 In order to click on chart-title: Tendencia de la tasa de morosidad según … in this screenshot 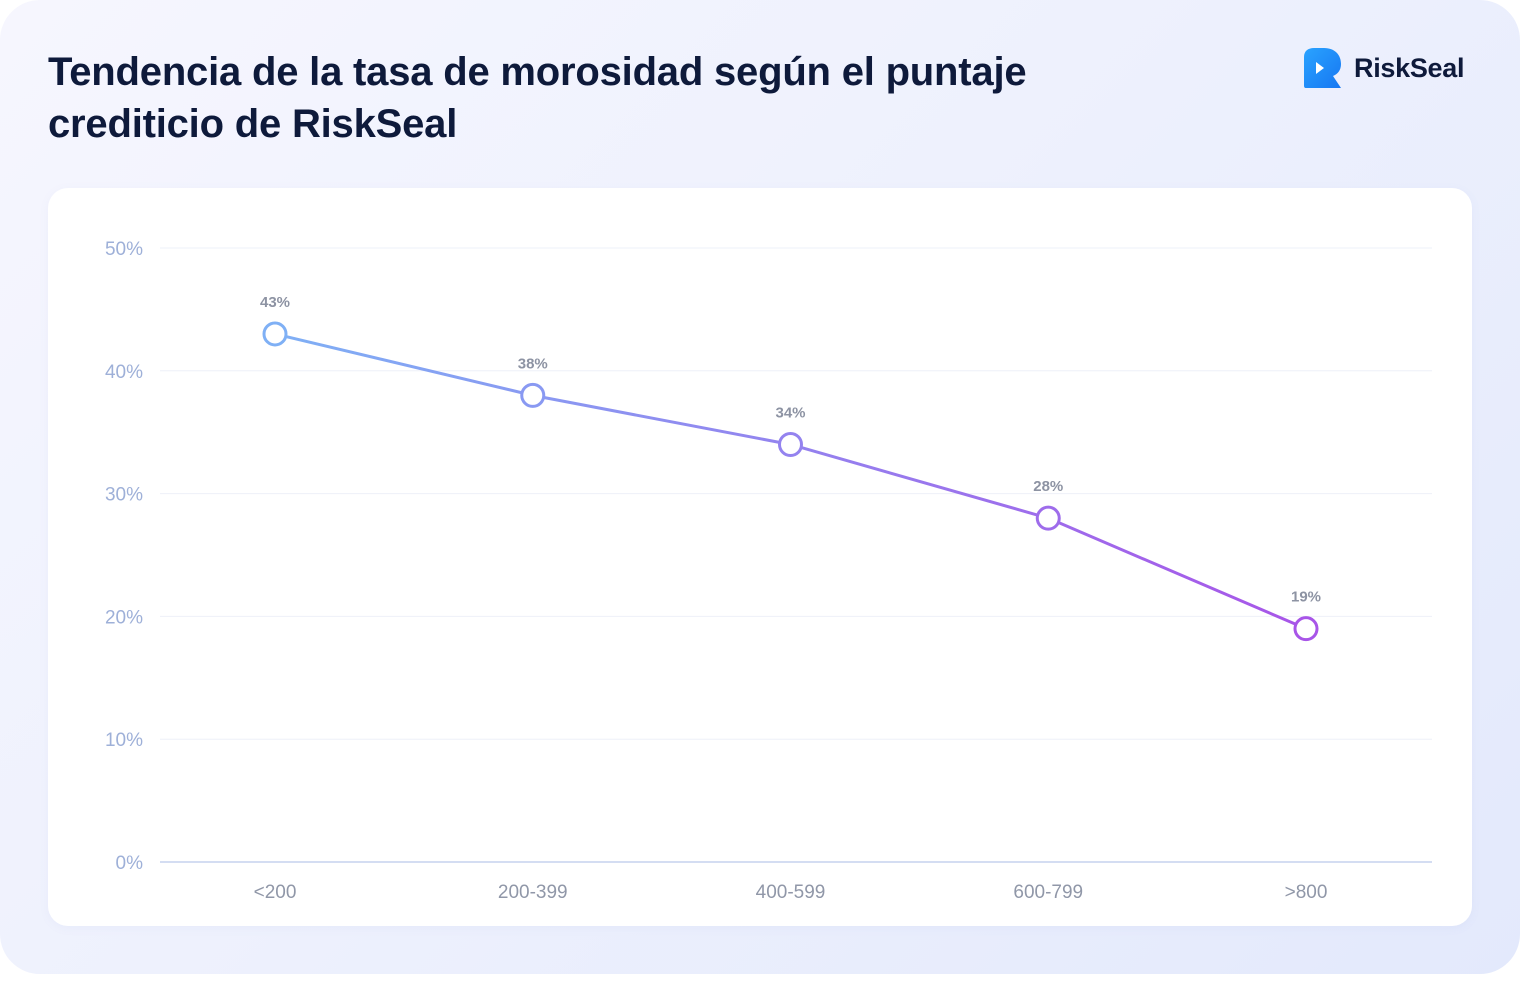, I will do `click(537, 98)`.